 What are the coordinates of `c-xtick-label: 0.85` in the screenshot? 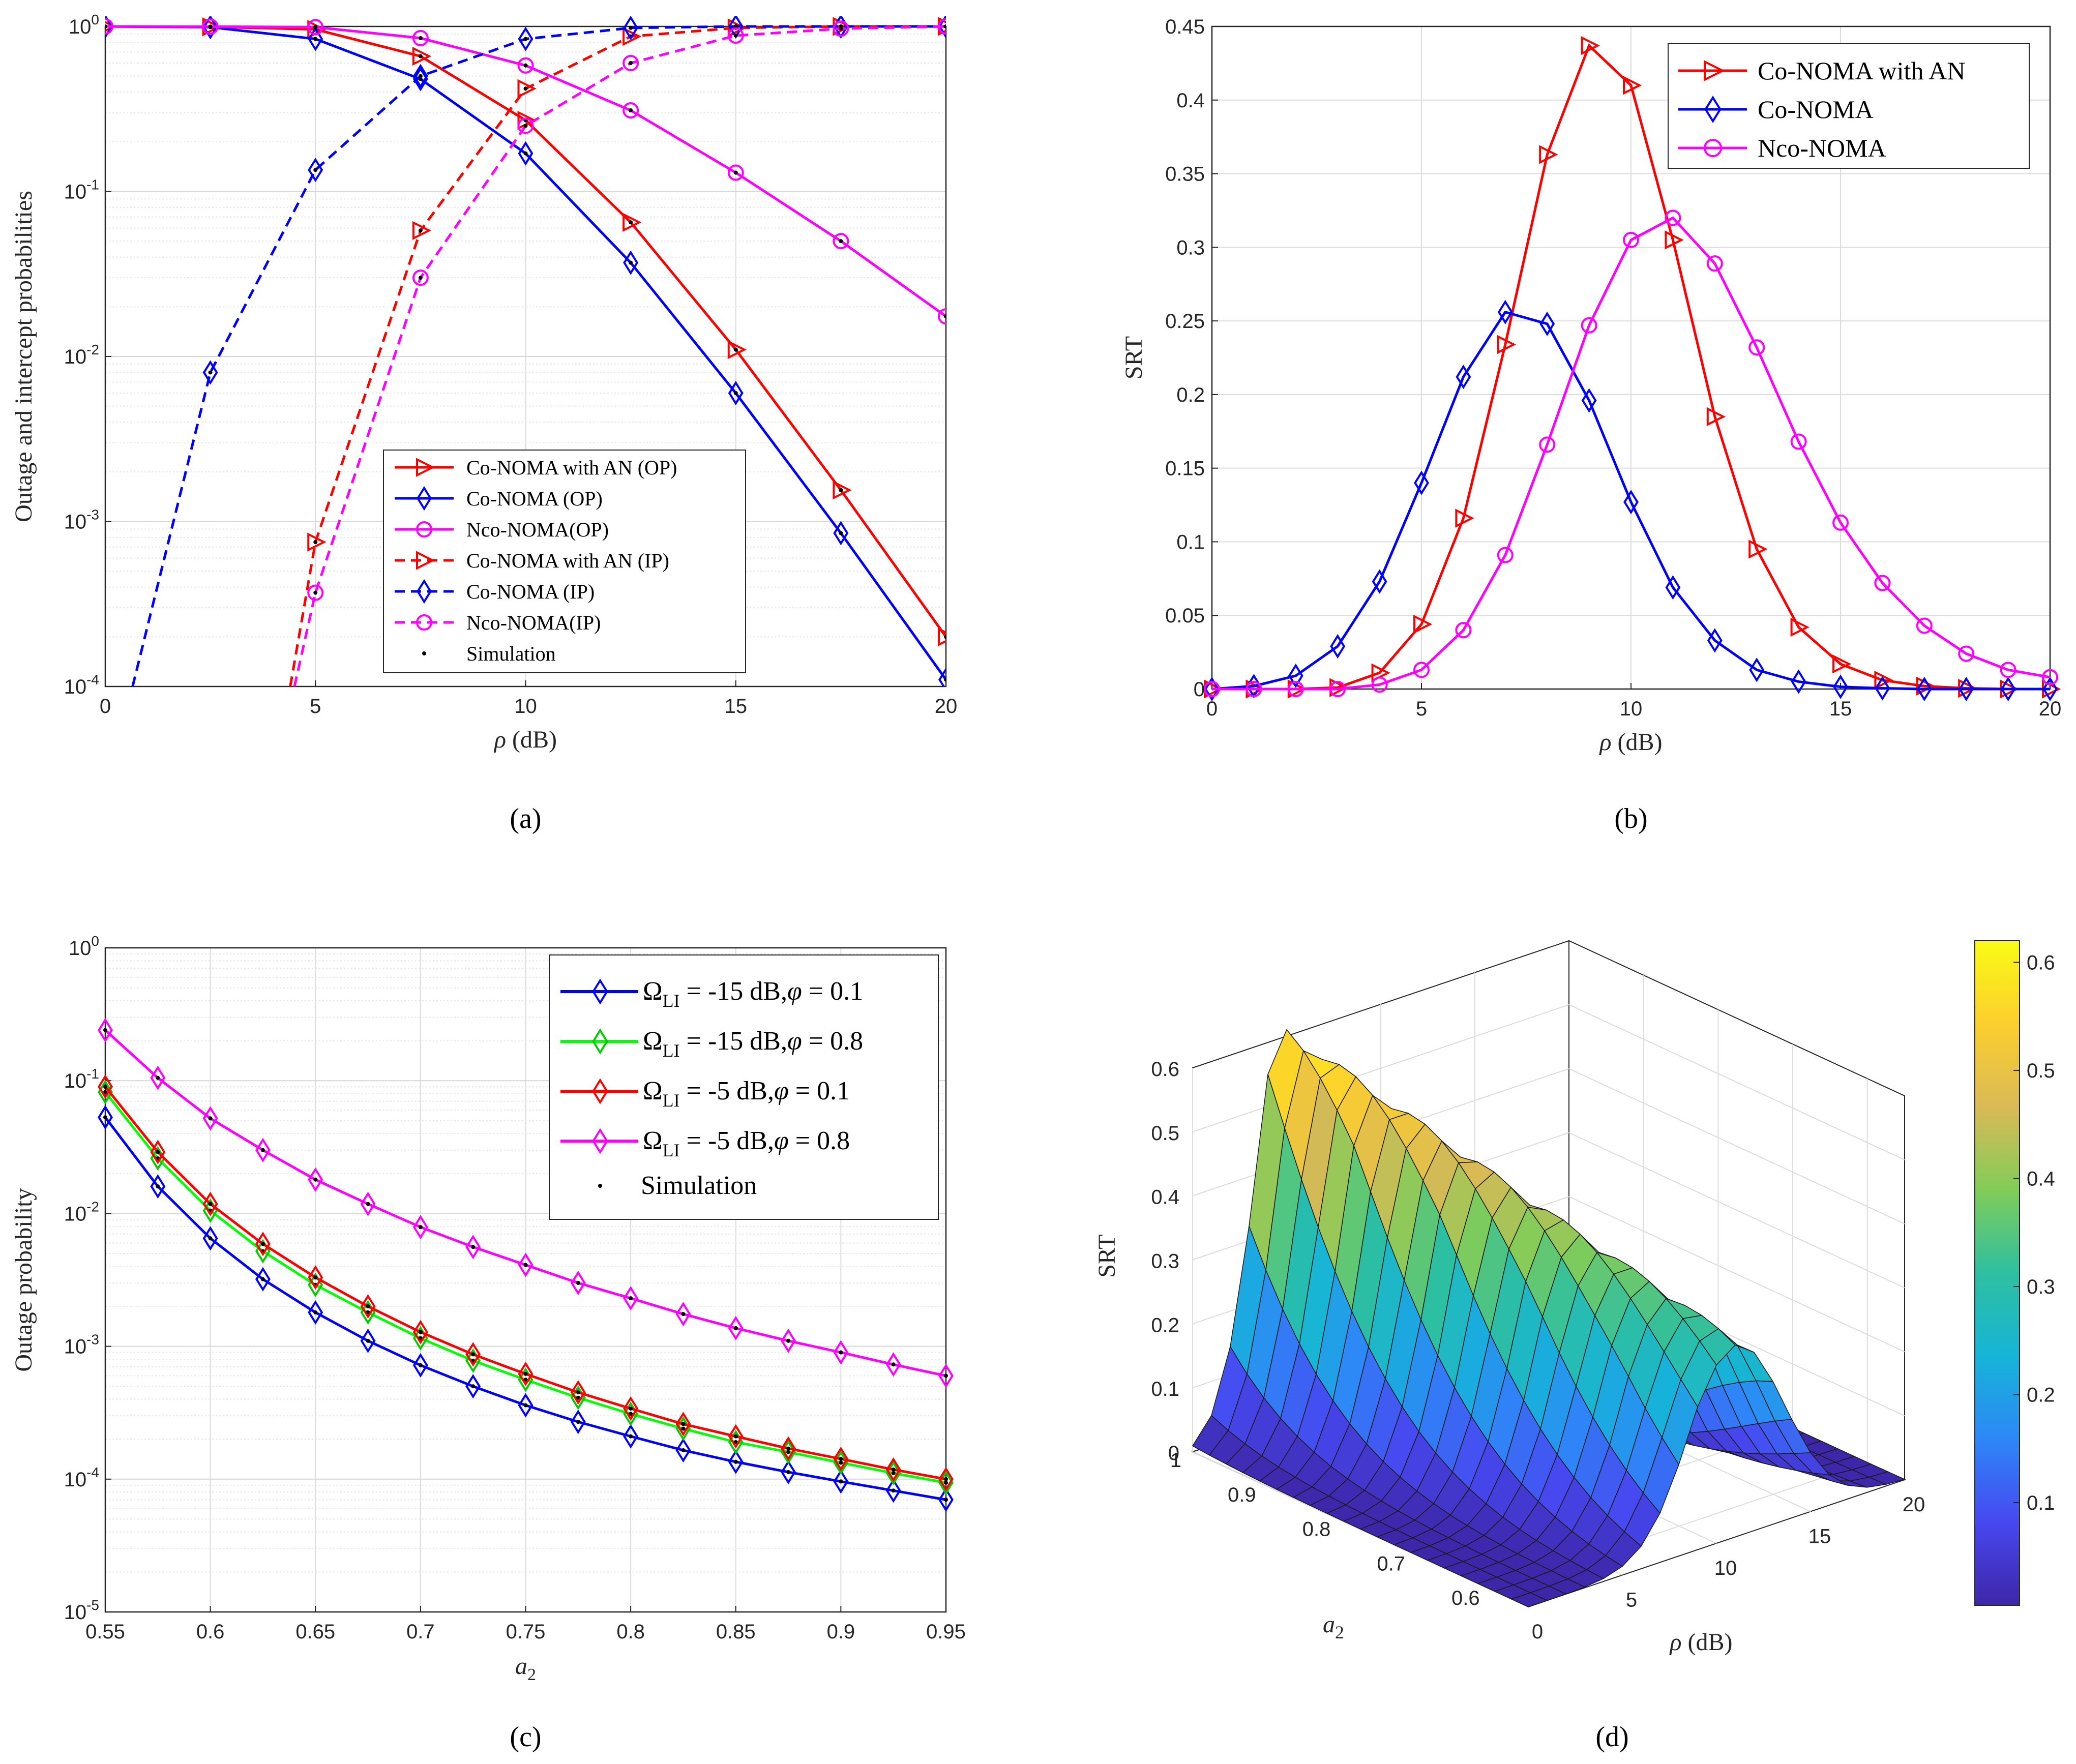 It's located at (736, 1632).